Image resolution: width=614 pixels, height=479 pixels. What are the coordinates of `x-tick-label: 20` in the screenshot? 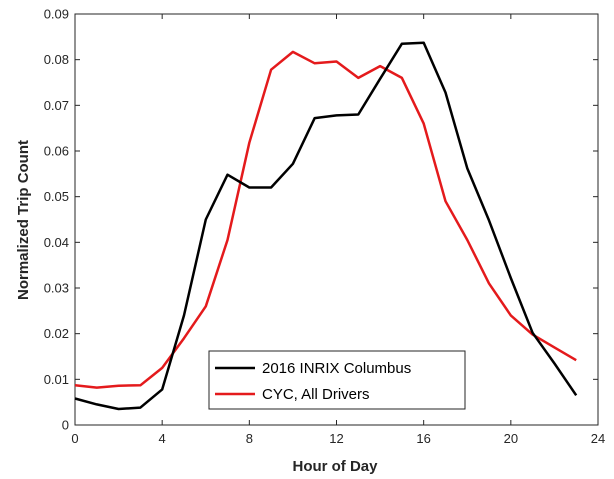 It's located at (511, 438).